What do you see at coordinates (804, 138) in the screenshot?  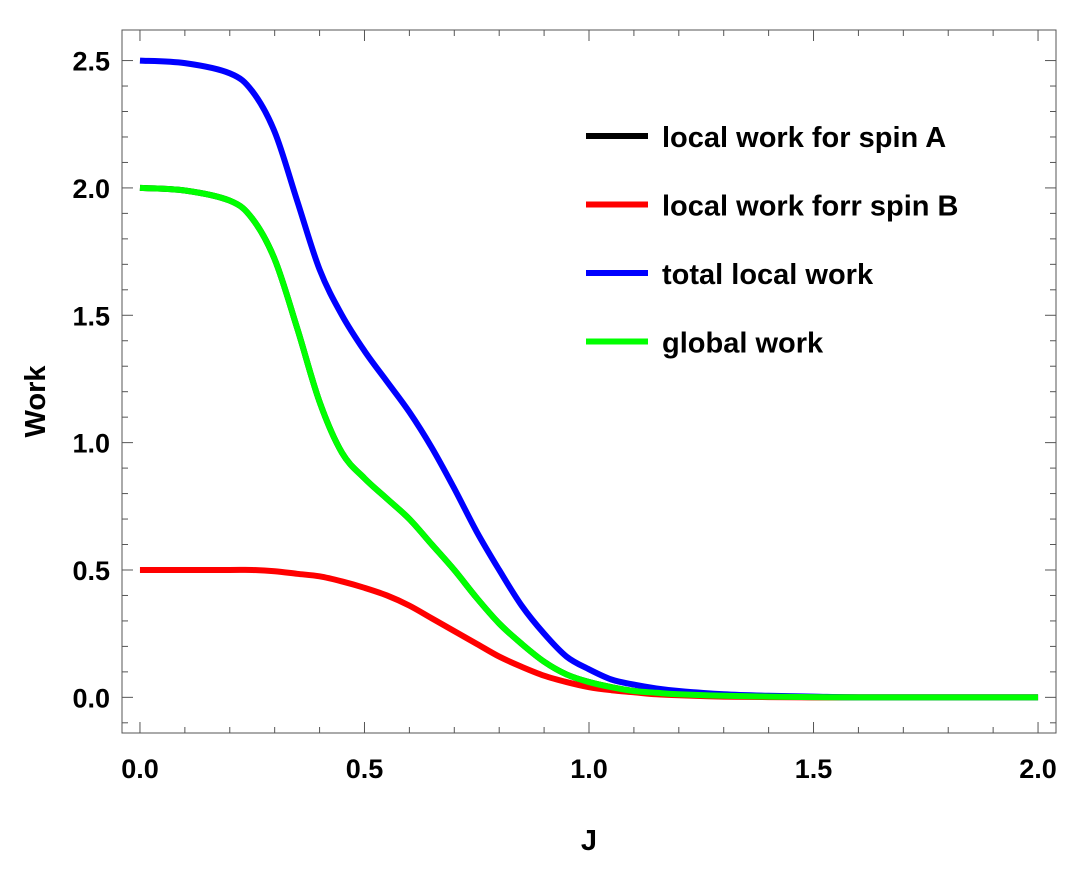 I see `legend-label: local work for spin A` at bounding box center [804, 138].